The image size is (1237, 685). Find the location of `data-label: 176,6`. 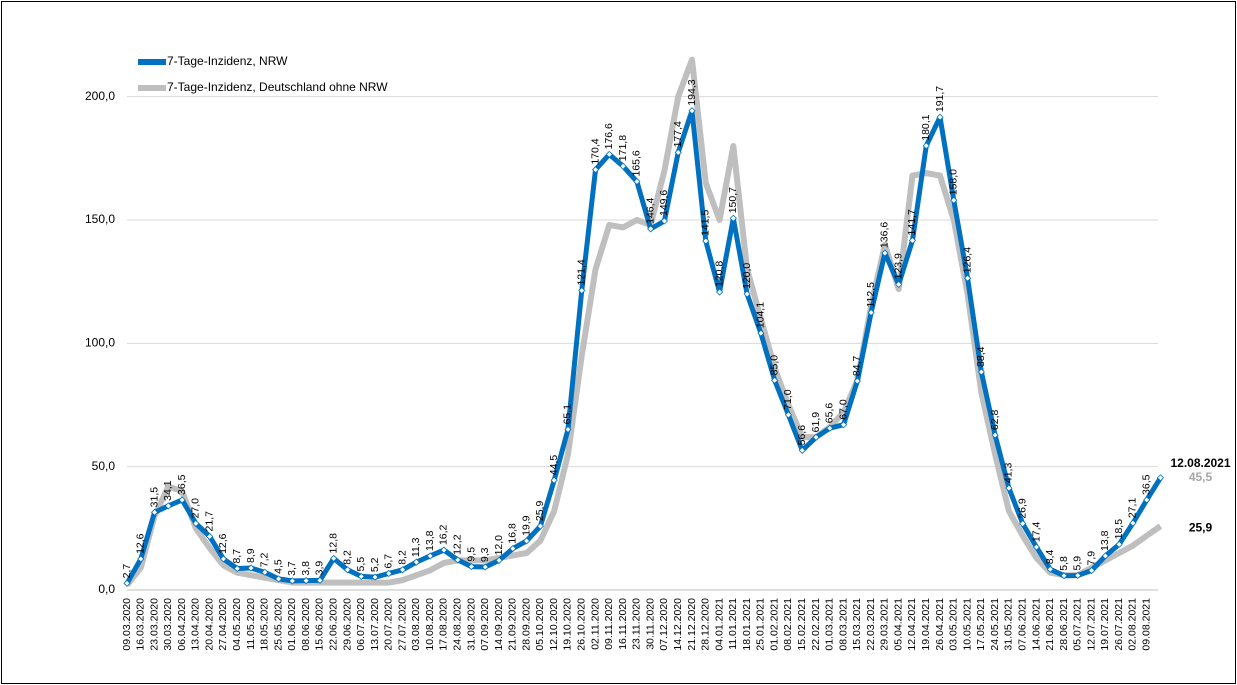

data-label: 176,6 is located at coordinates (609, 136).